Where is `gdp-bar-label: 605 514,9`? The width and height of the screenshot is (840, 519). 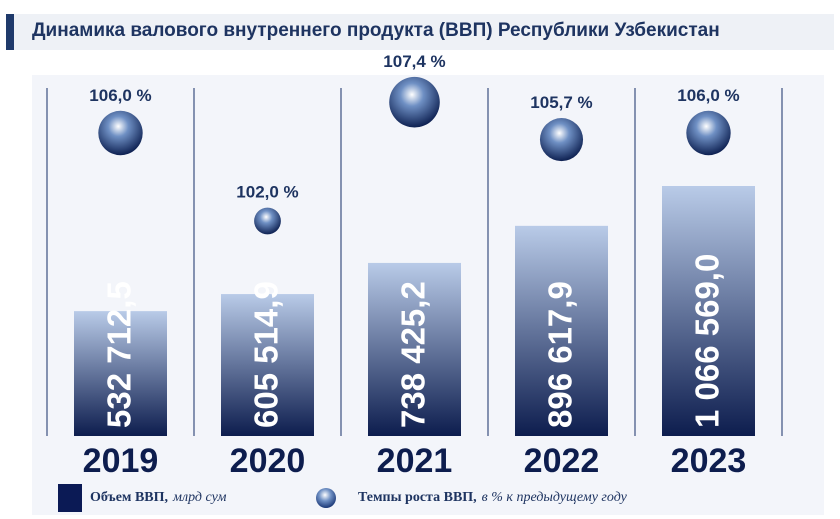
gdp-bar-label: 605 514,9 is located at coordinates (266, 354).